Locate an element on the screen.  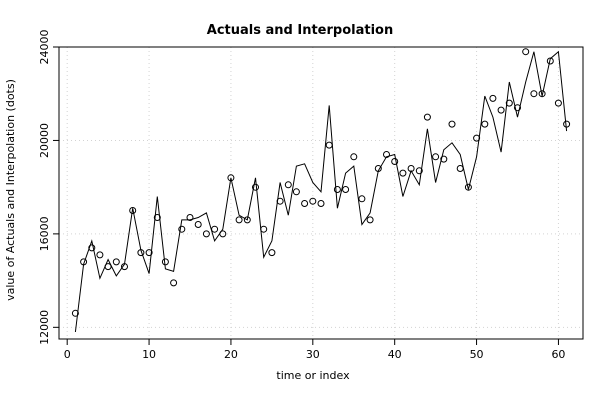
x-axis-label: time or index is located at coordinates (313, 375).